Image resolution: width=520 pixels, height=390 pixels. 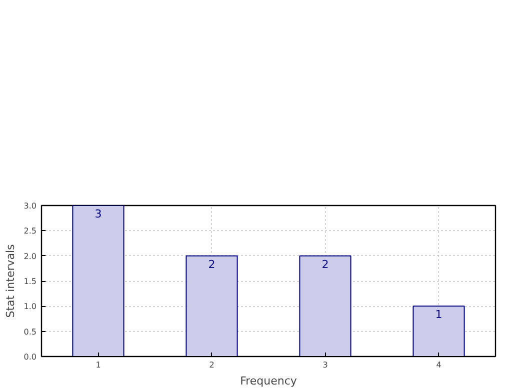 What do you see at coordinates (30, 231) in the screenshot?
I see `y-tick-label: 2.5` at bounding box center [30, 231].